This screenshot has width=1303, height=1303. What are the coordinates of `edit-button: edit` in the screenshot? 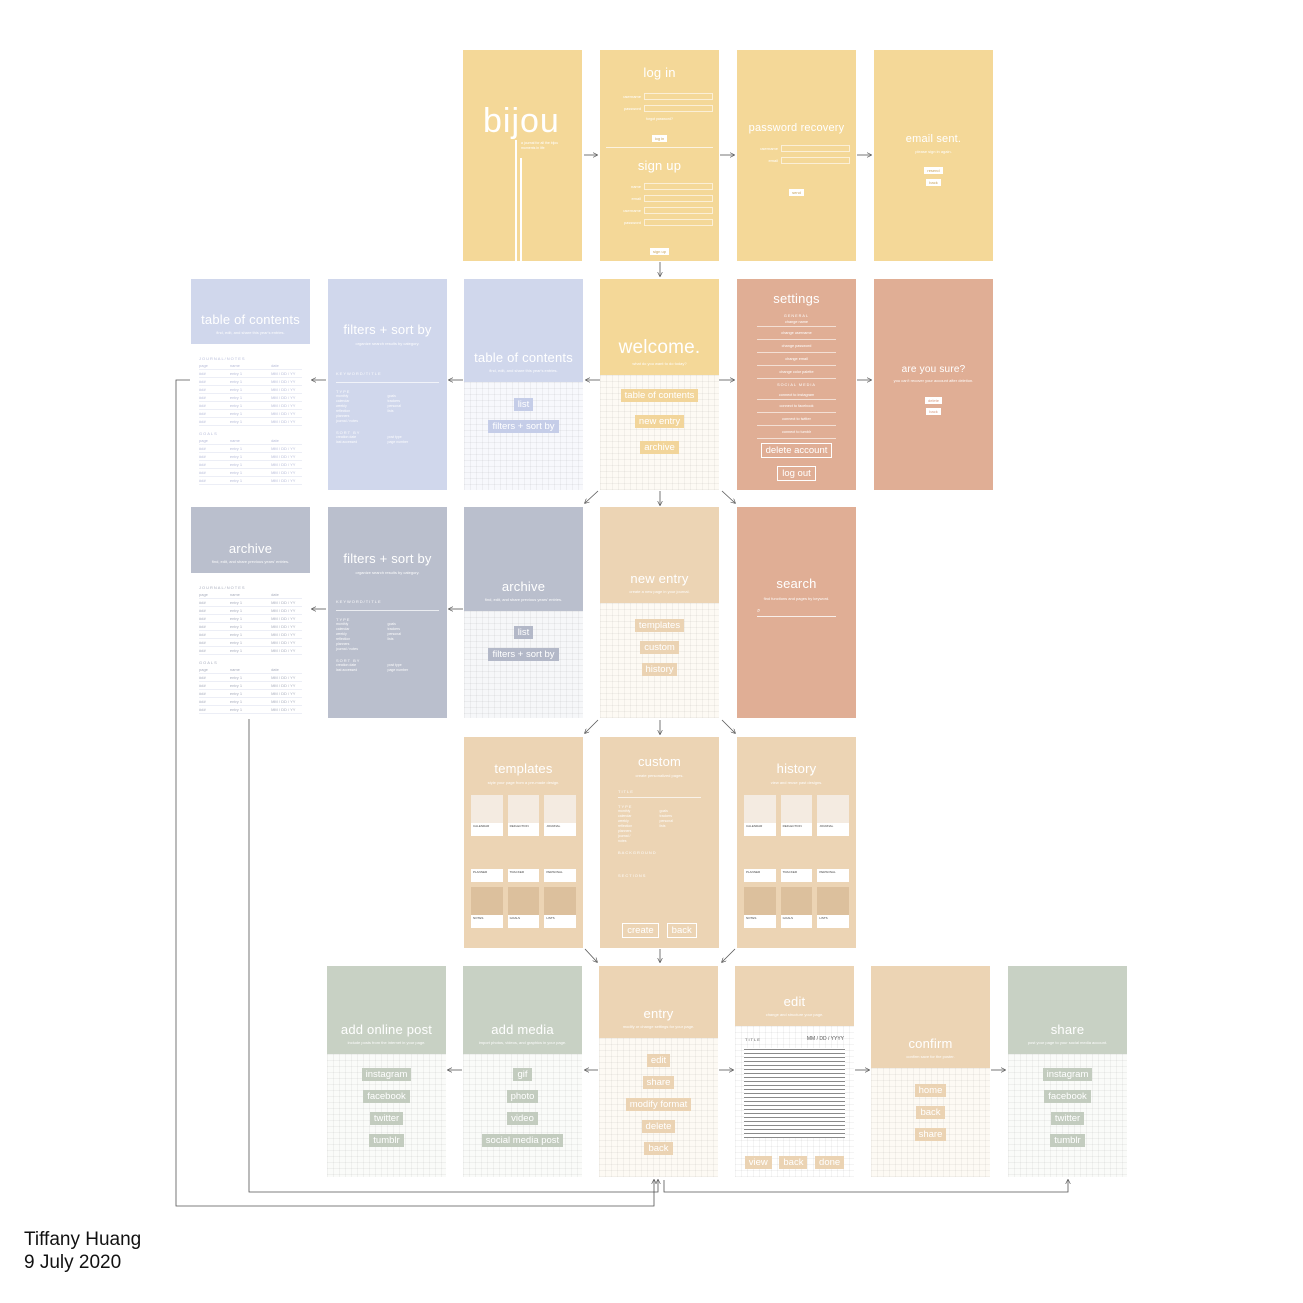 It's located at (658, 1060).